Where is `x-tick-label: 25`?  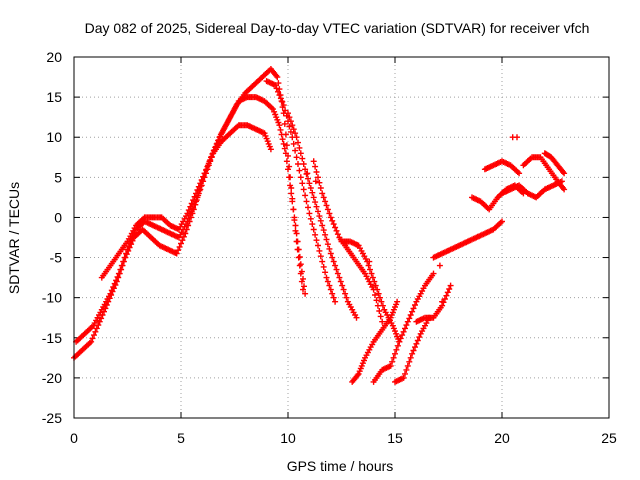
x-tick-label: 25 is located at coordinates (609, 438).